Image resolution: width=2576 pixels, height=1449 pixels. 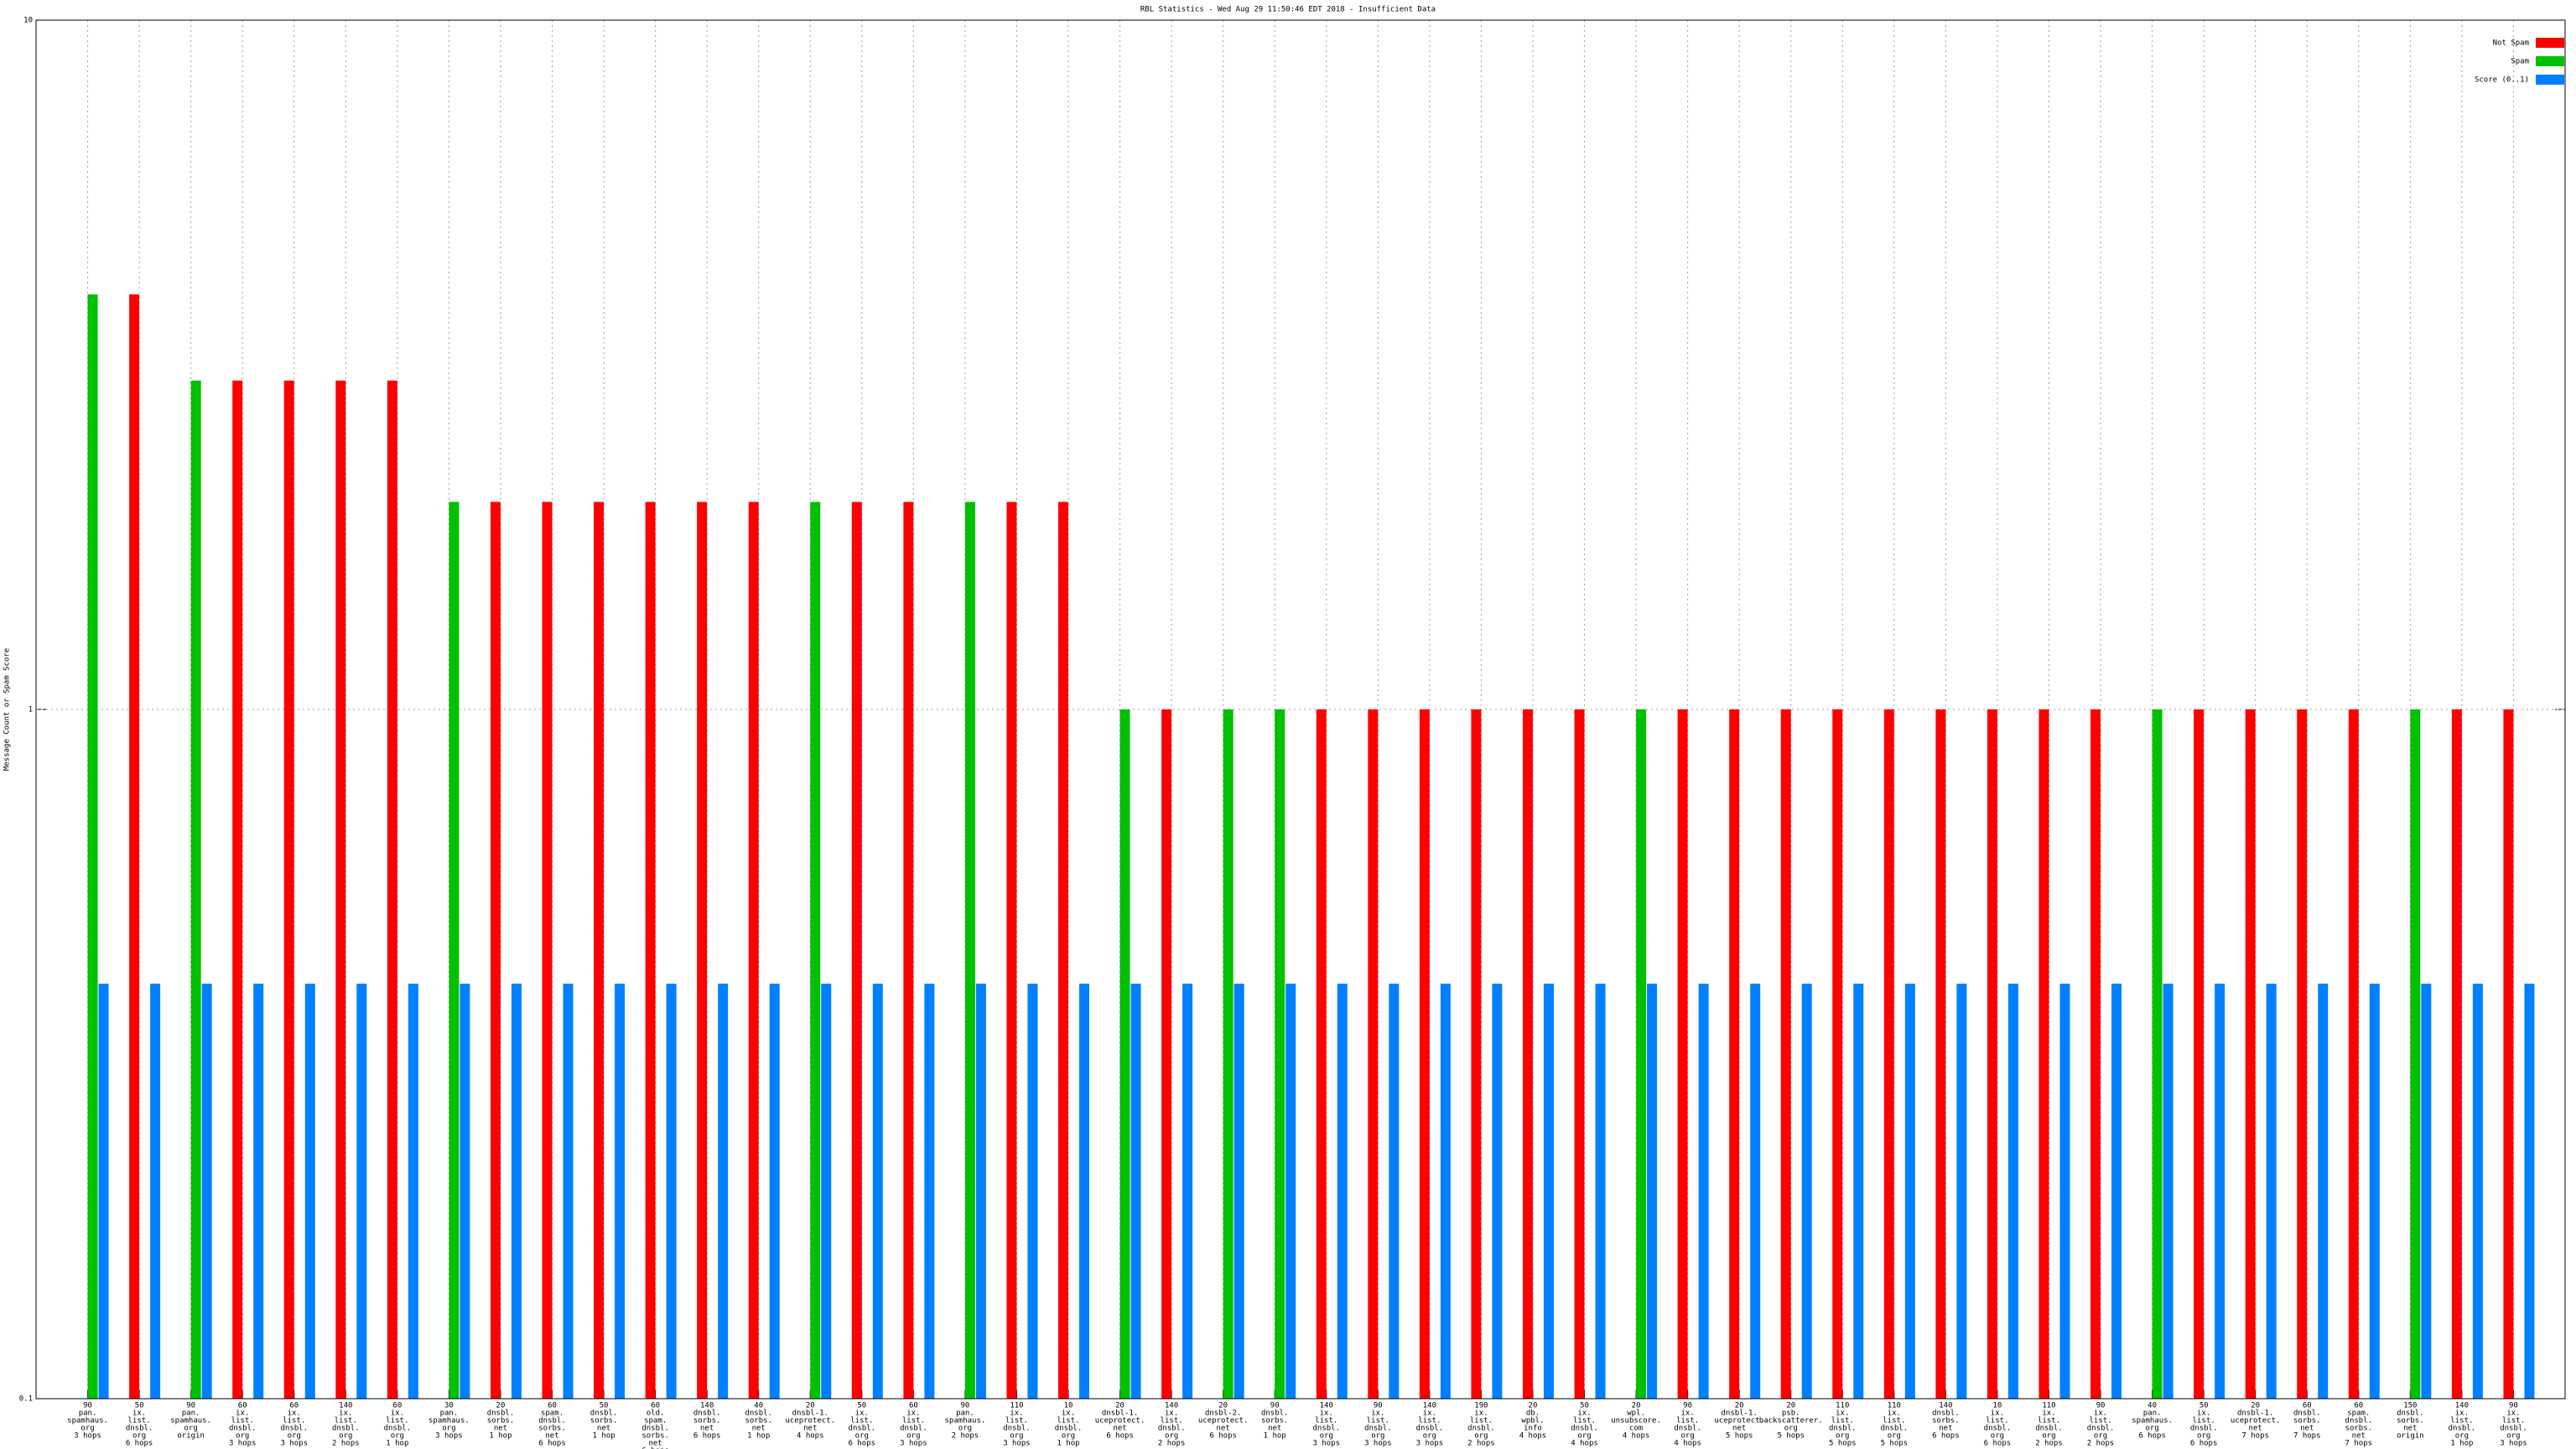 What do you see at coordinates (2520, 62) in the screenshot?
I see `legend-label: Spam` at bounding box center [2520, 62].